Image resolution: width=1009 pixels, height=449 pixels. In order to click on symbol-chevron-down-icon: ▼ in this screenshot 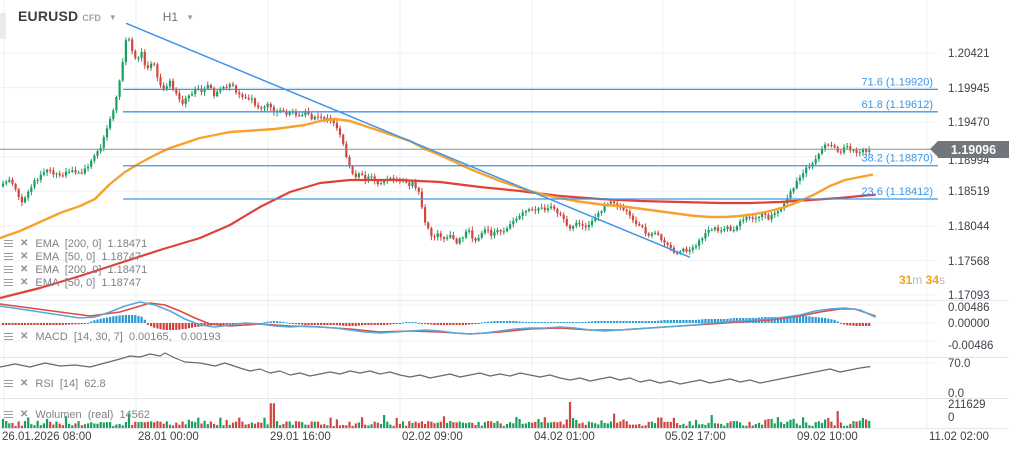, I will do `click(112, 17)`.